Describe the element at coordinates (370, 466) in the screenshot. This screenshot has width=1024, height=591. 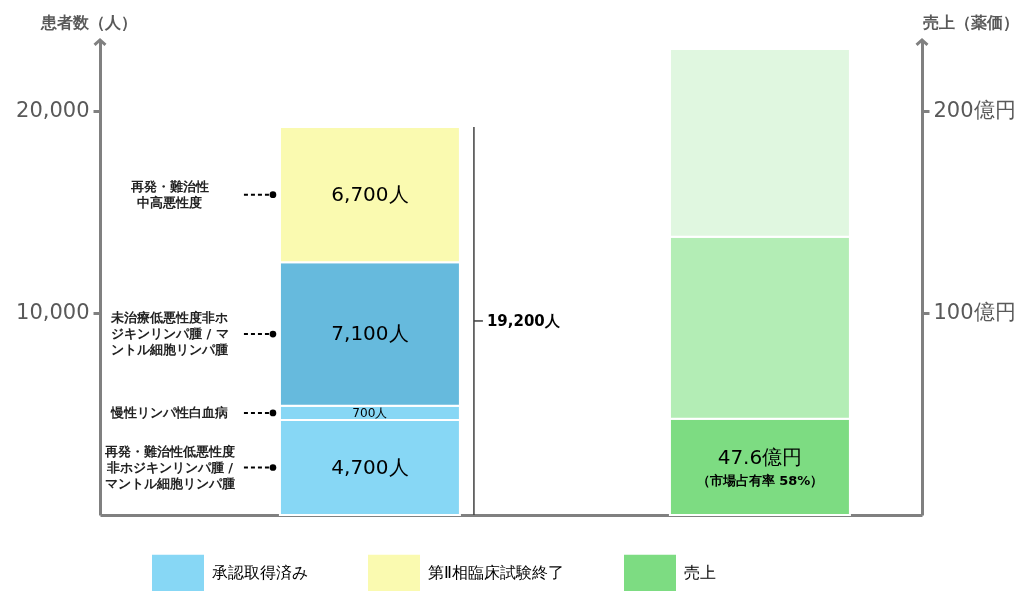
I see `data-label: 4,700人` at that location.